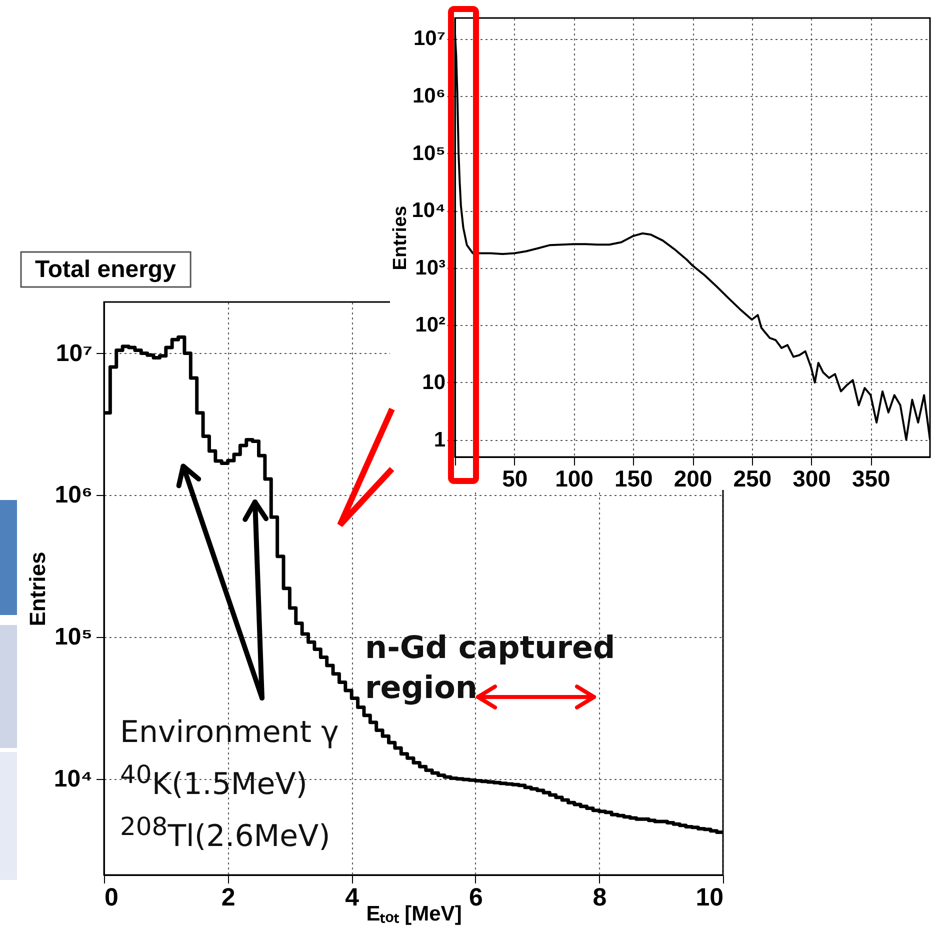 The image size is (935, 935). What do you see at coordinates (228, 898) in the screenshot?
I see `x-tick-label: 2` at bounding box center [228, 898].